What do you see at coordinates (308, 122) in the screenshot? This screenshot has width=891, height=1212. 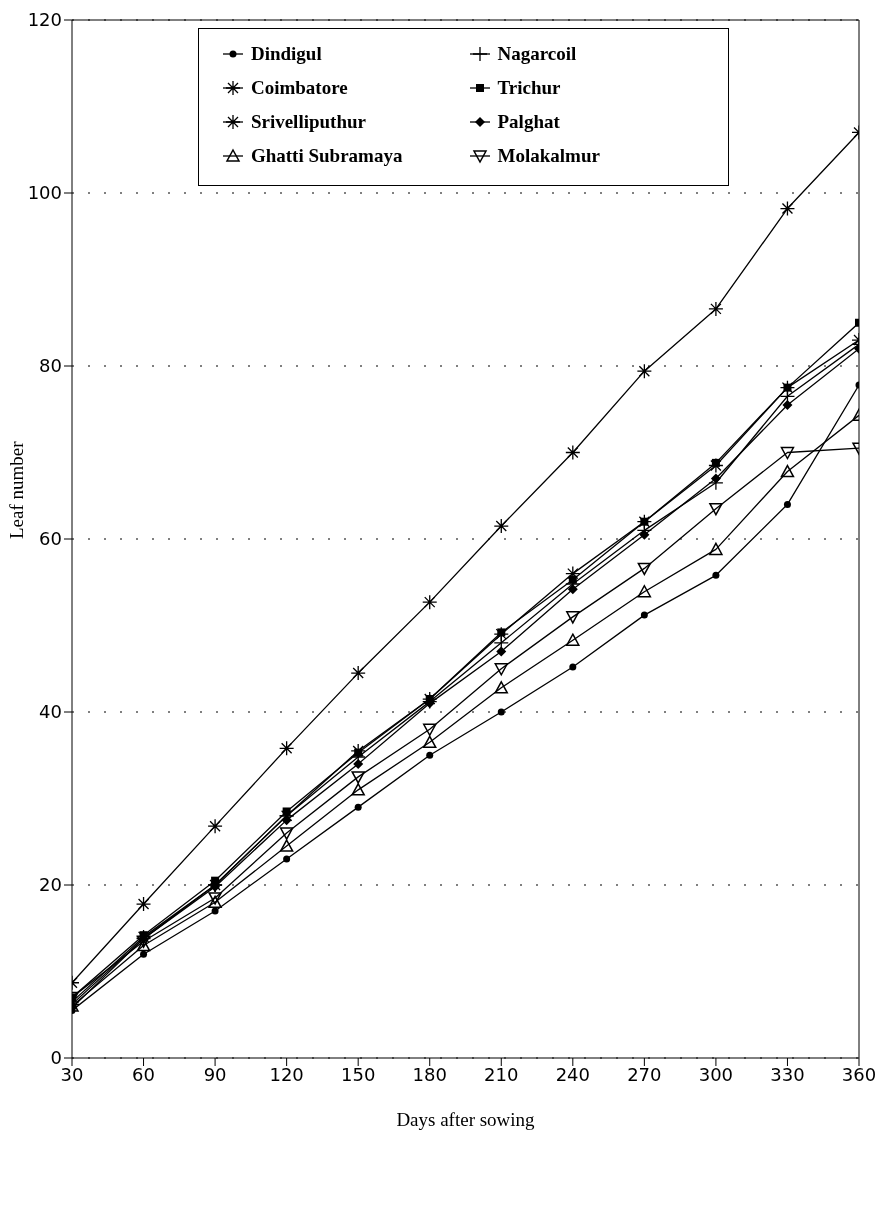 I see `legend-label: Srivelliputhur` at bounding box center [308, 122].